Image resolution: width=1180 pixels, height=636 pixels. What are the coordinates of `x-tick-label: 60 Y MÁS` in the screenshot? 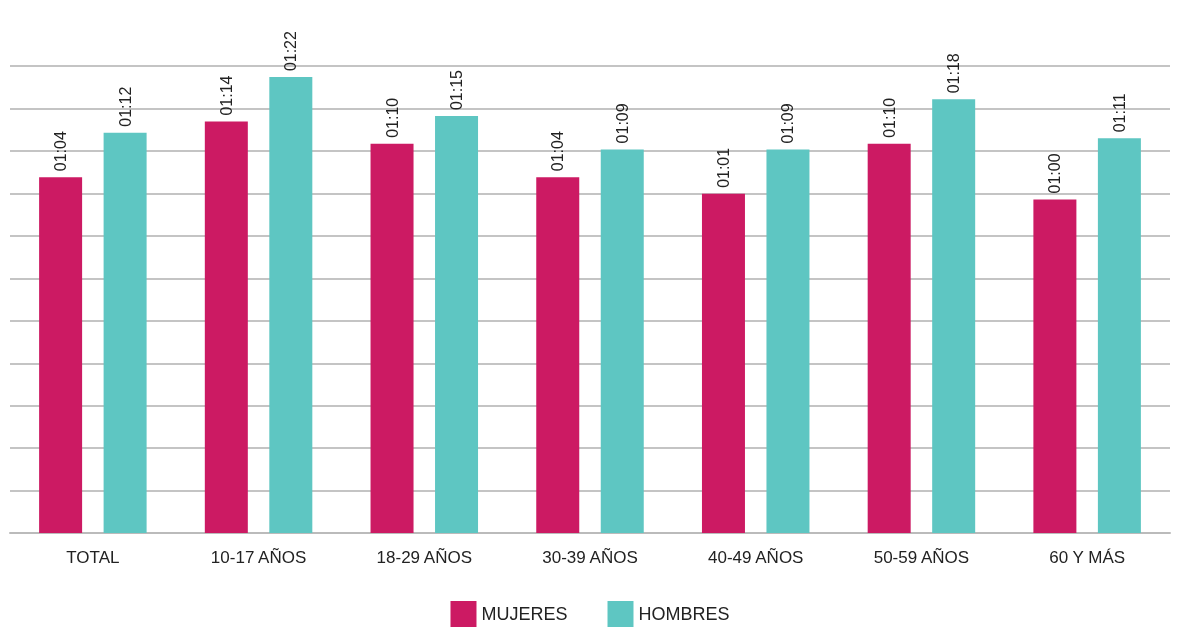 It's located at (1087, 557).